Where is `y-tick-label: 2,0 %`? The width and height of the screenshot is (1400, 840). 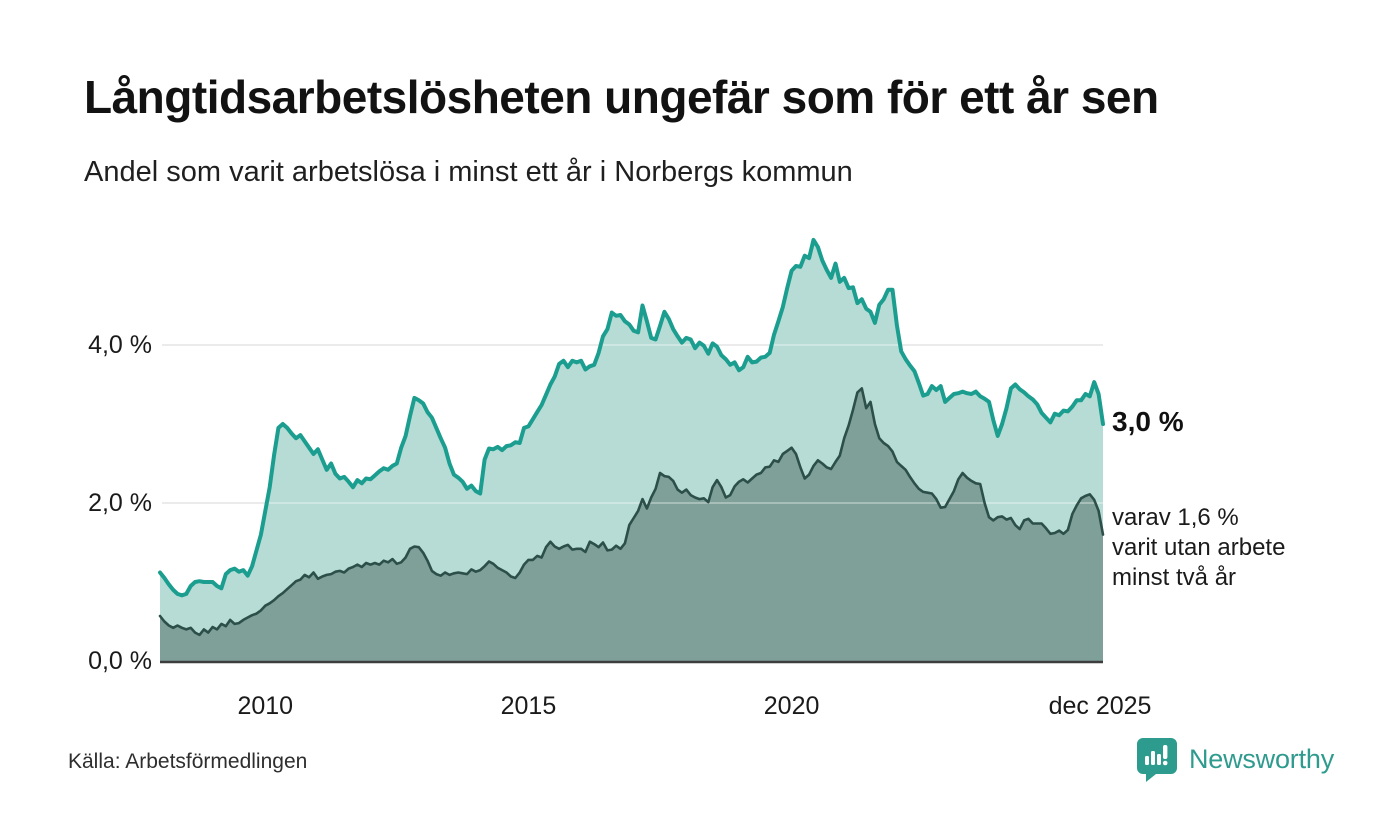 y-tick-label: 2,0 % is located at coordinates (120, 503).